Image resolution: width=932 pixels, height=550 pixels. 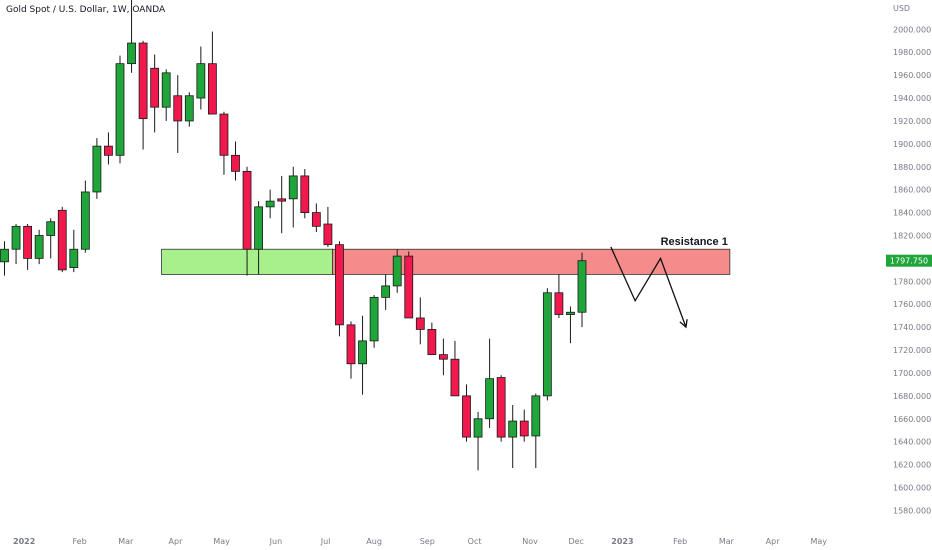 What do you see at coordinates (912, 488) in the screenshot?
I see `price-tick-label: 1600.000` at bounding box center [912, 488].